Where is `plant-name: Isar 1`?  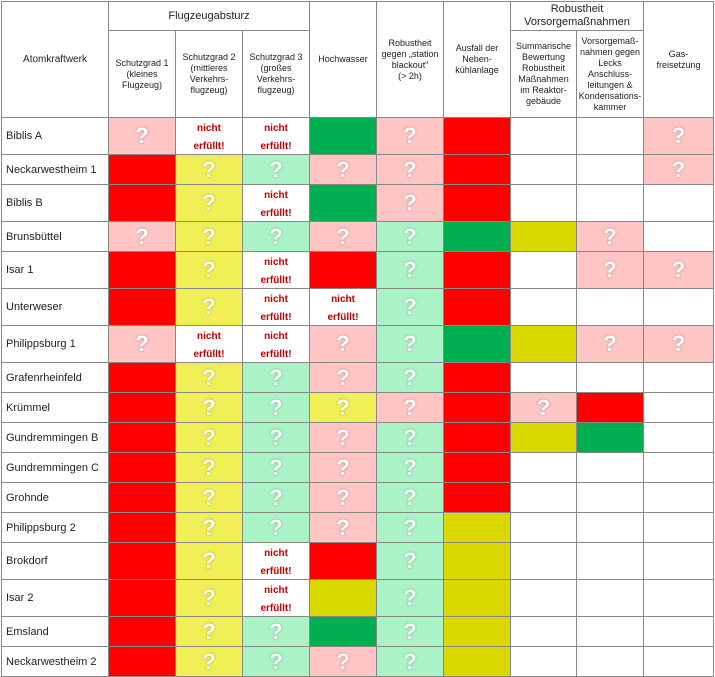
plant-name: Isar 1 is located at coordinates (55, 270).